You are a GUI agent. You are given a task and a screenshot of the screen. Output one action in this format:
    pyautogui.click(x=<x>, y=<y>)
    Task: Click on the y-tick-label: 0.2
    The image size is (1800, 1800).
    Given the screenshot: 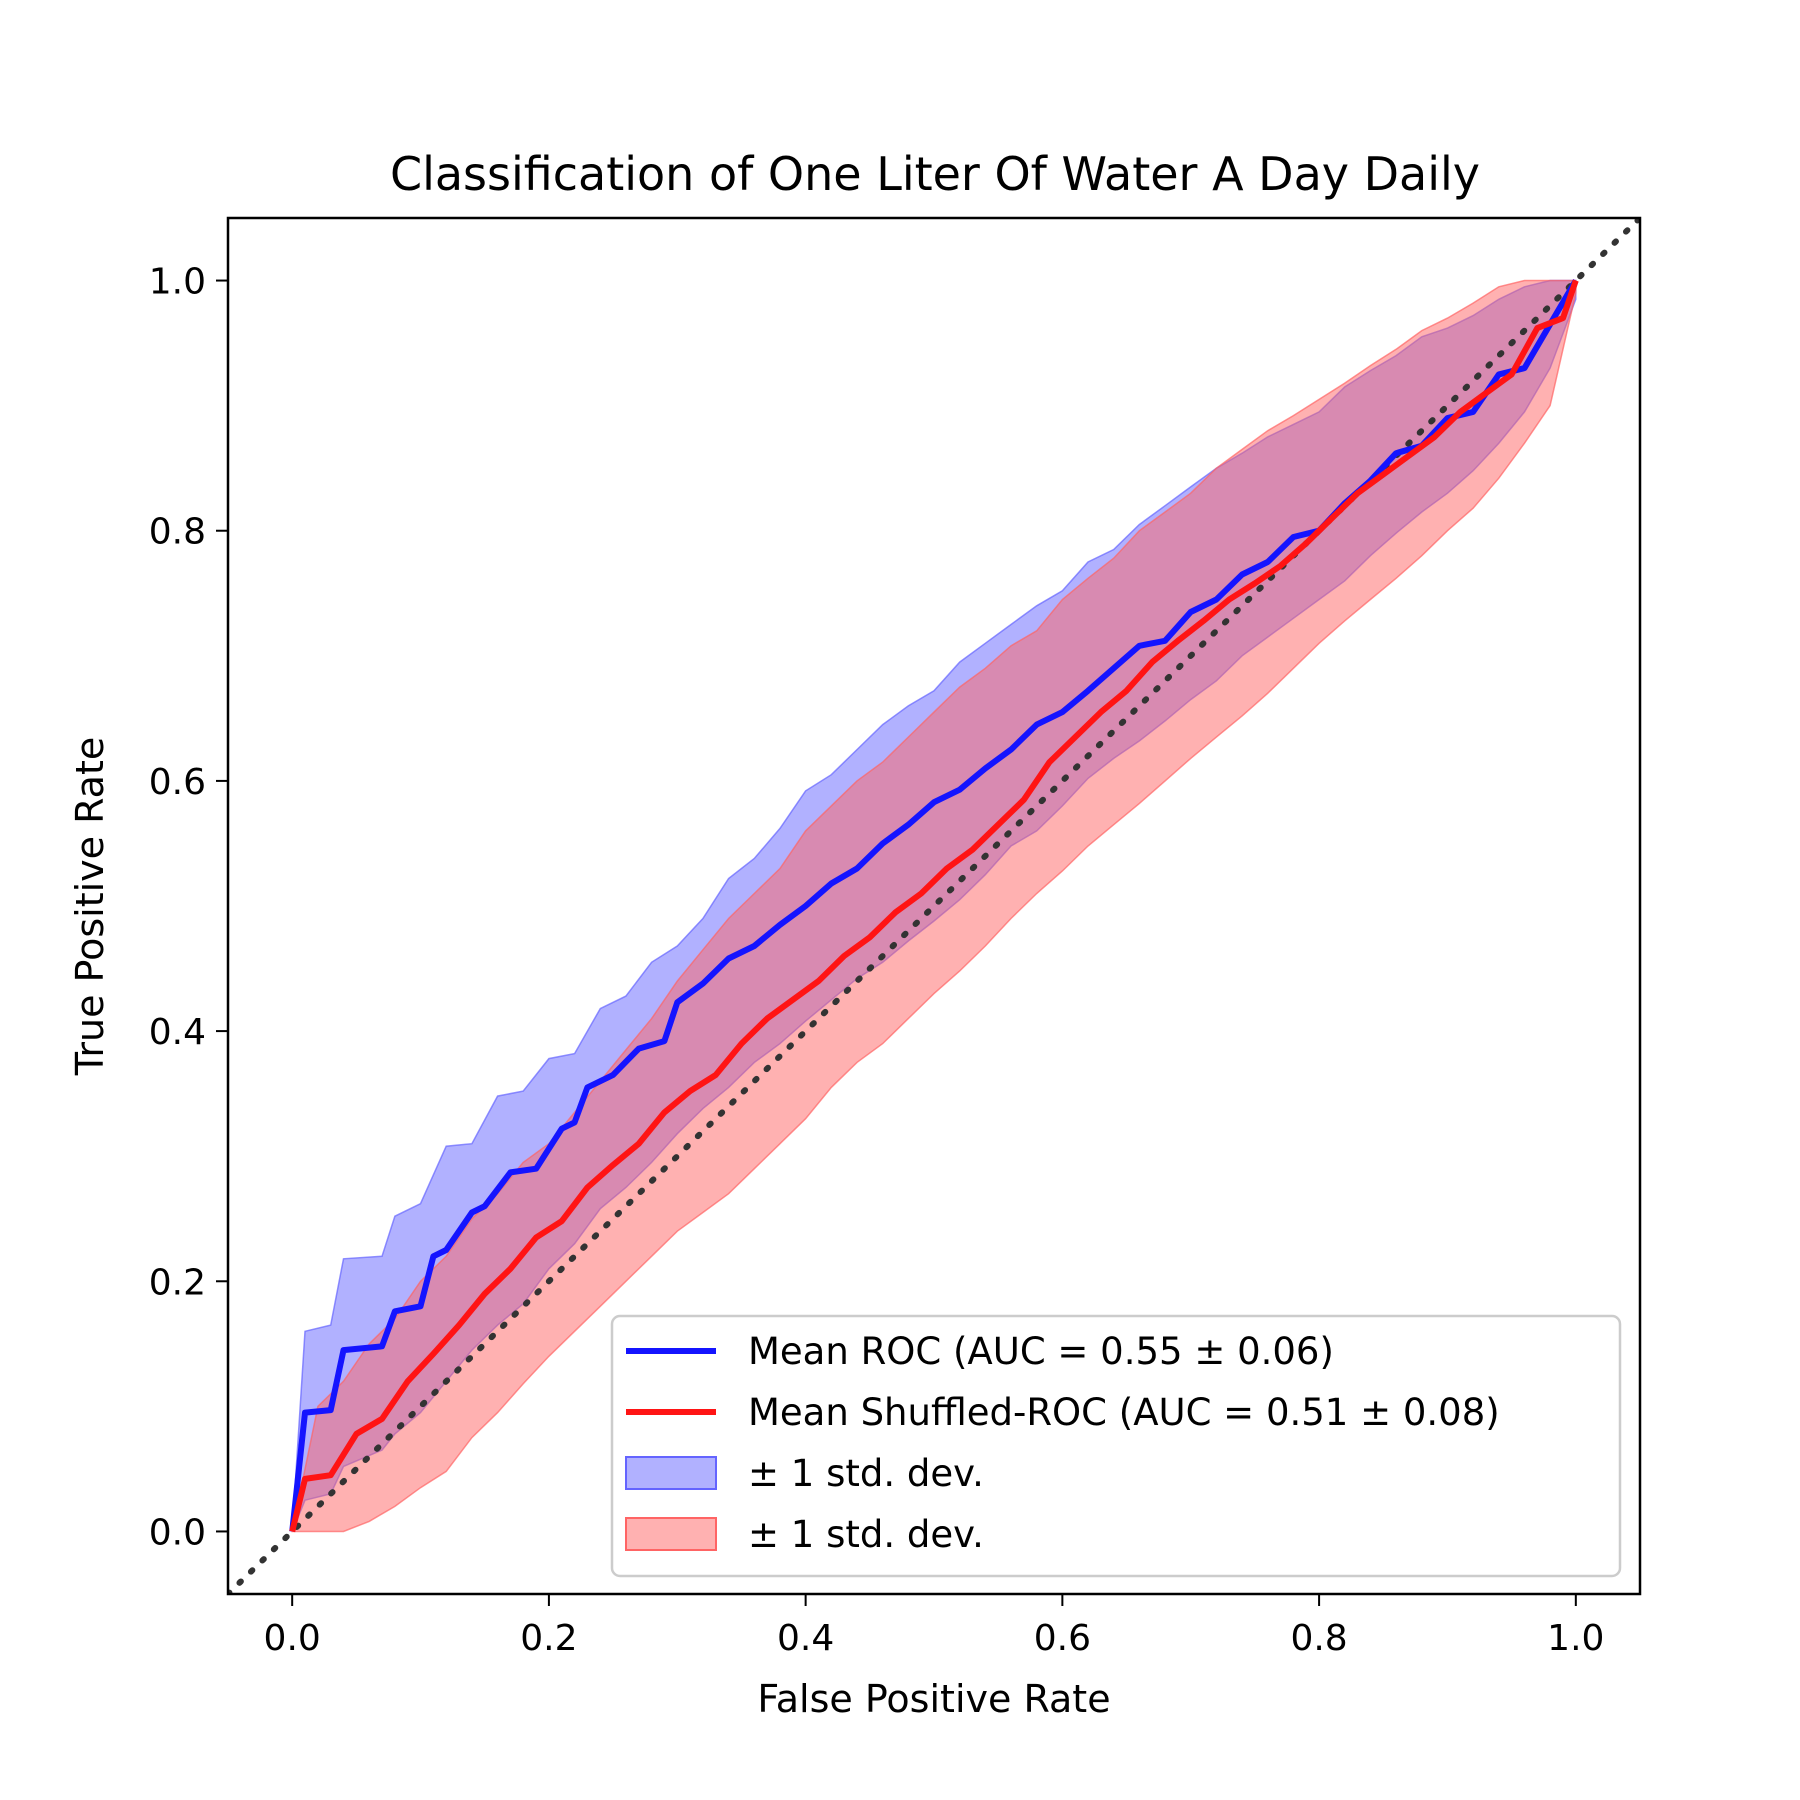 What is the action you would take?
    pyautogui.click(x=177, y=1282)
    